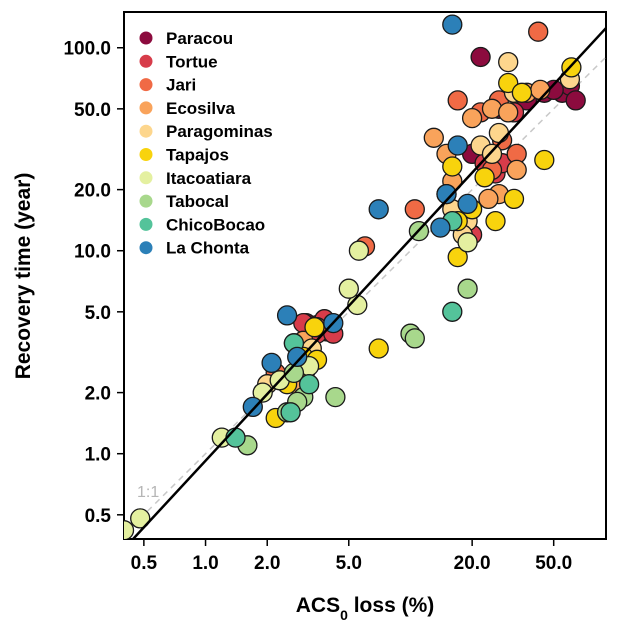 The image size is (619, 623). What do you see at coordinates (365, 608) in the screenshot?
I see `x-axis-title: ACS0 loss (%)` at bounding box center [365, 608].